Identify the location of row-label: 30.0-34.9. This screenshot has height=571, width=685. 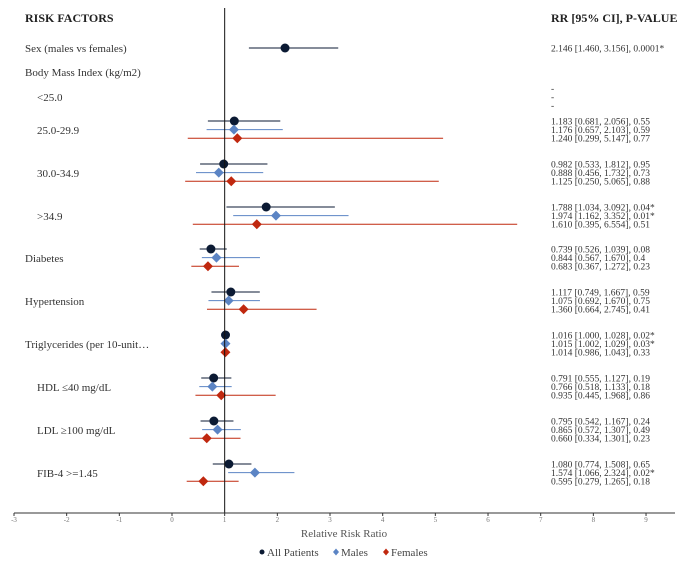
(58, 174).